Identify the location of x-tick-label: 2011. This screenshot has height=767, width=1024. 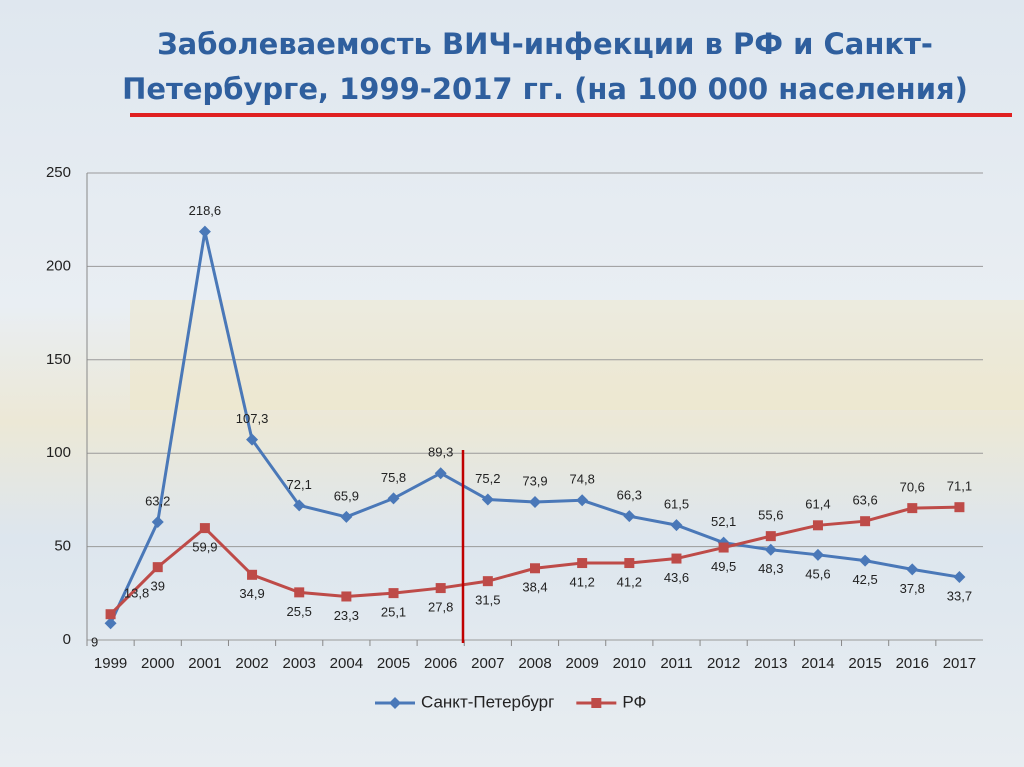
(676, 663).